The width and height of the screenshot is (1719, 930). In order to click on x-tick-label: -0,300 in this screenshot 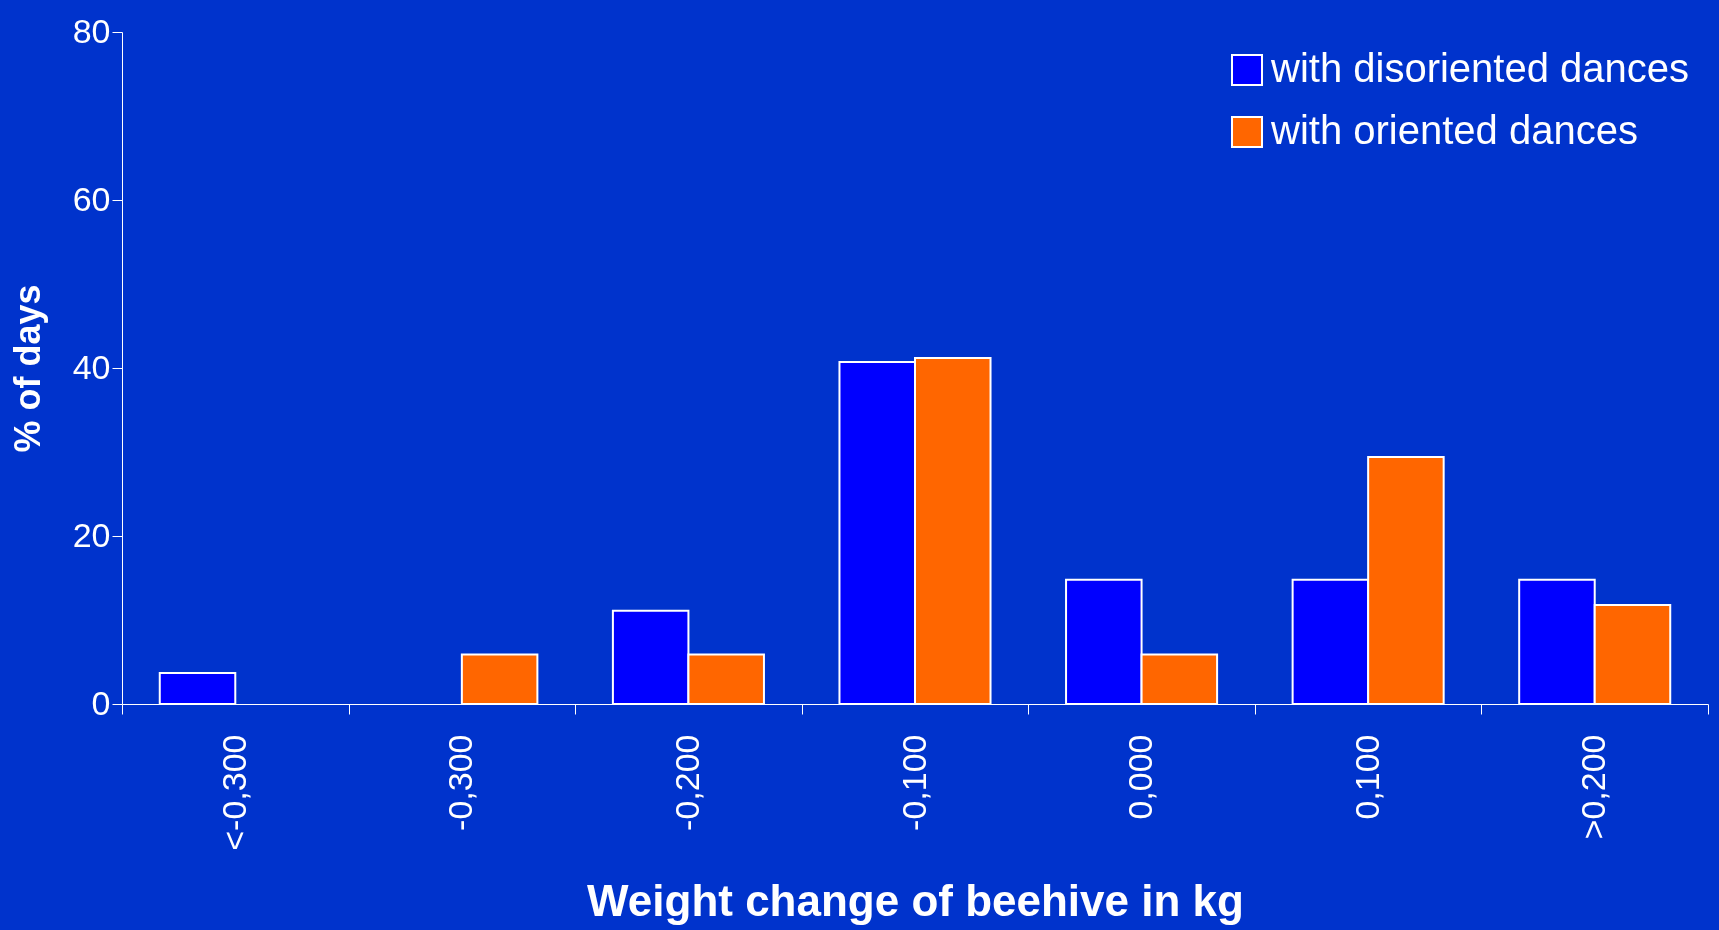, I will do `click(460, 782)`.